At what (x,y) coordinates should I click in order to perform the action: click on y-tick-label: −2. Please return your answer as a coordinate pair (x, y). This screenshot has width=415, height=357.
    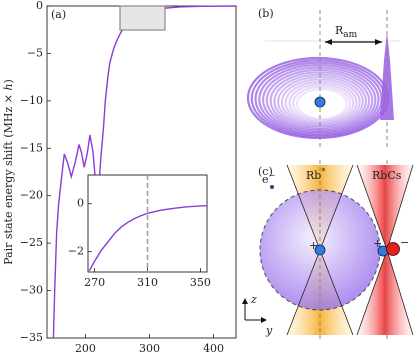
    Looking at the image, I should click on (76, 251).